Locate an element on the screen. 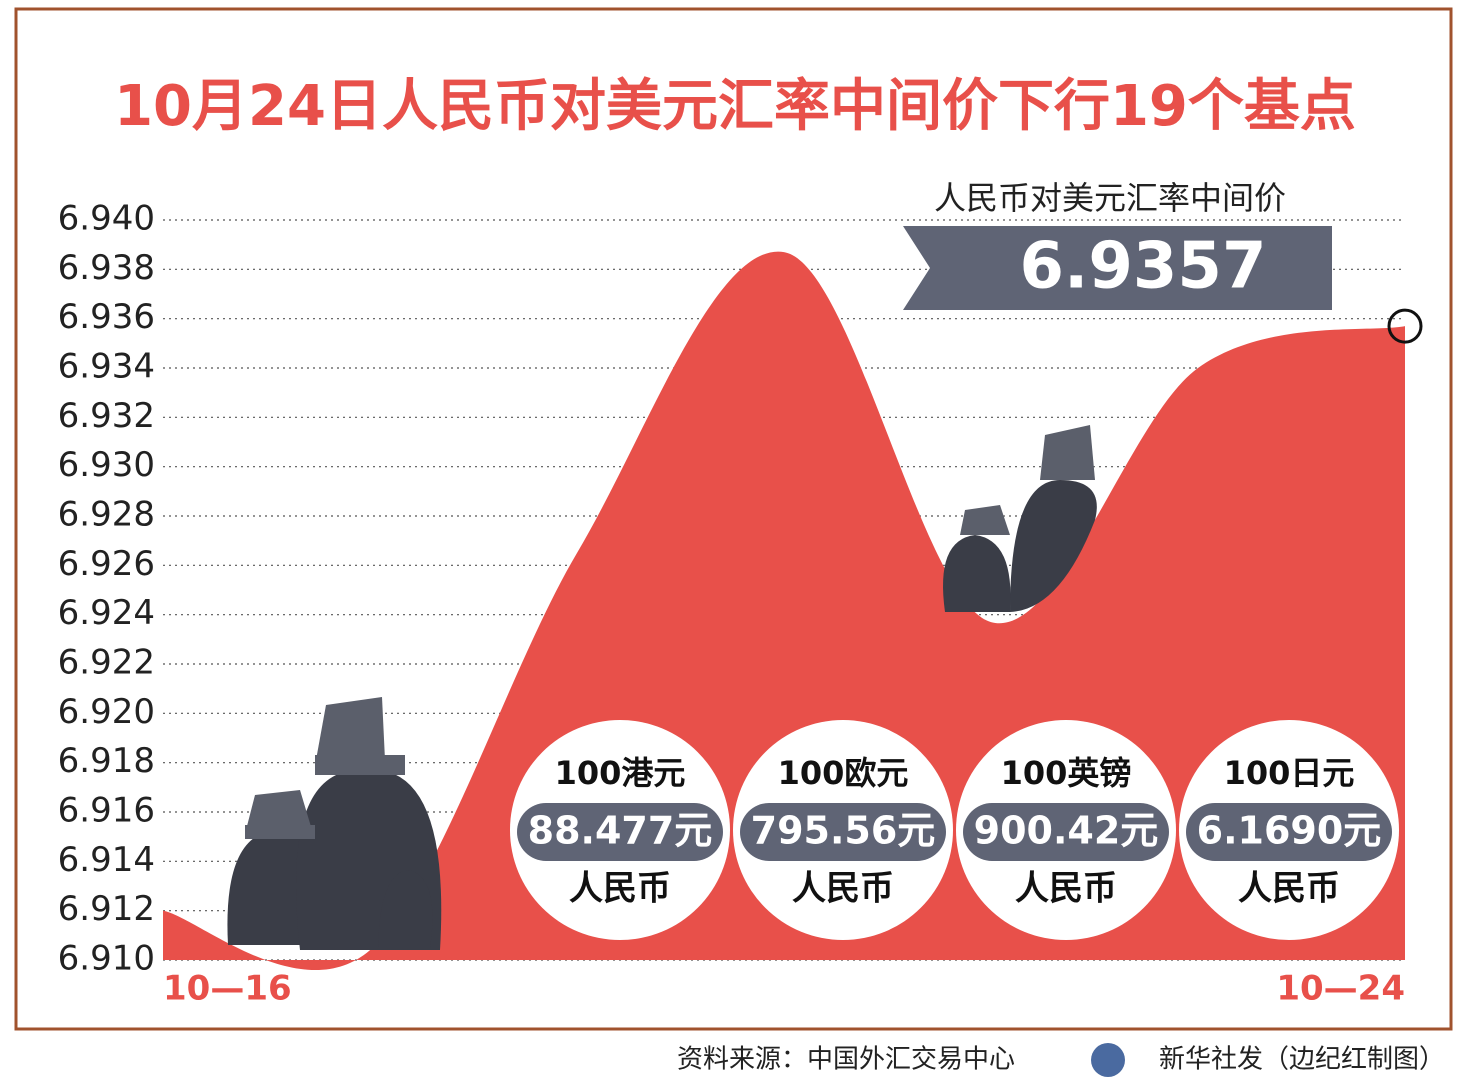 The image size is (1465, 1090). y-tick-label: 6.926 is located at coordinates (106, 564).